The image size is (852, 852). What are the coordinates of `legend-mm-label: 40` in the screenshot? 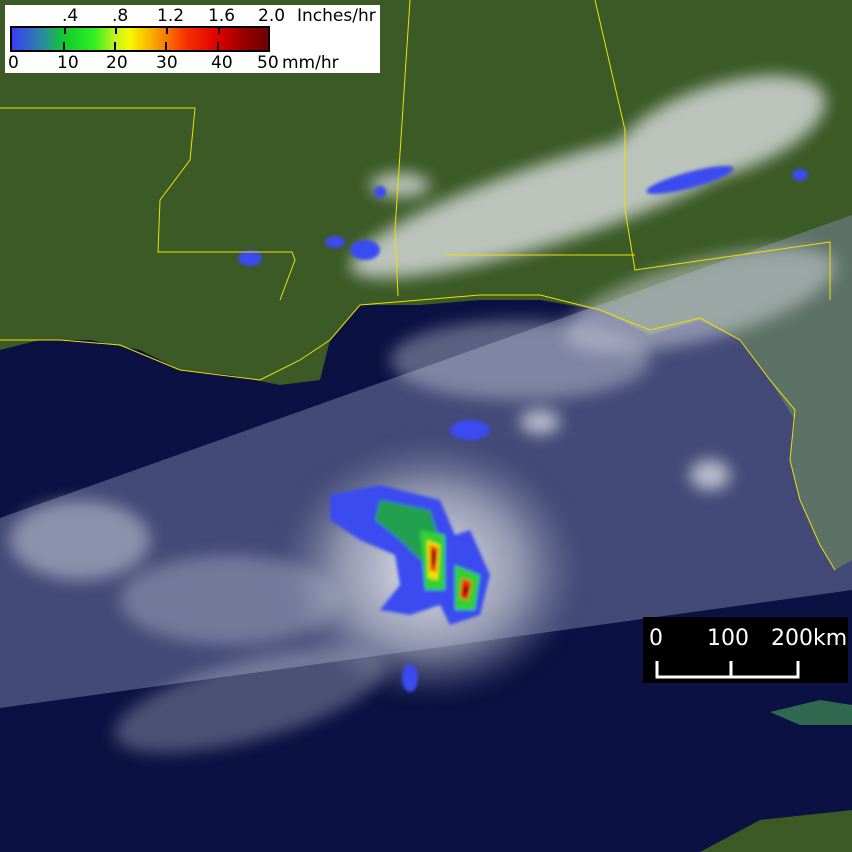 It's located at (222, 63).